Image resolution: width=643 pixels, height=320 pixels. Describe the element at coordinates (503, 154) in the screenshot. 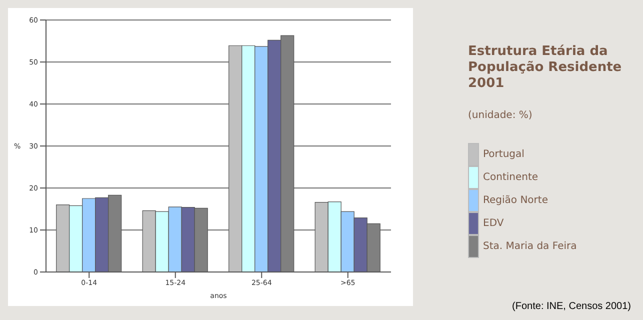

I see `legend-label: Portugal` at that location.